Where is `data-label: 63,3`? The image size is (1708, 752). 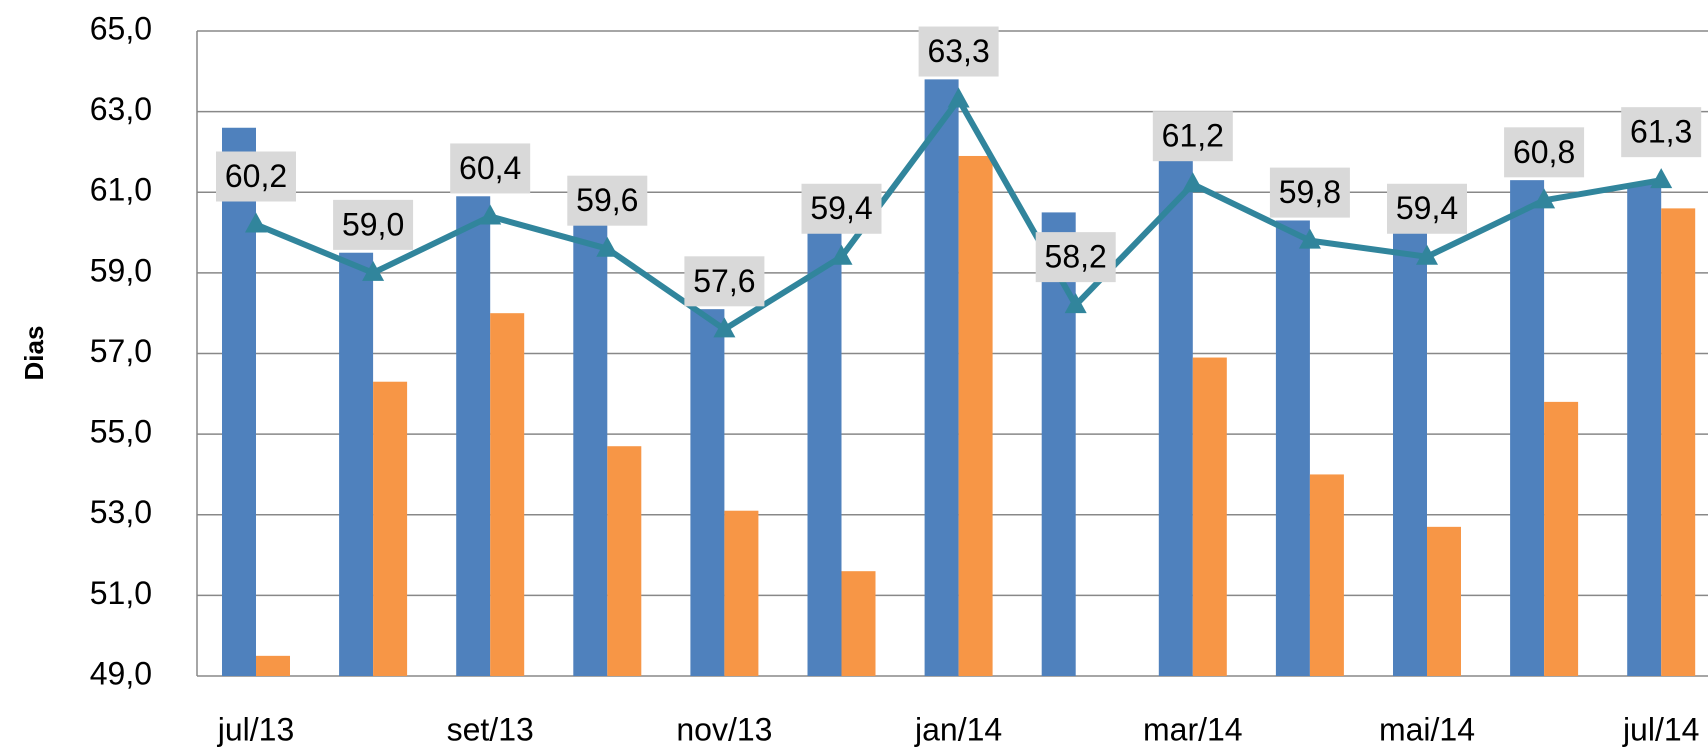
data-label: 63,3 is located at coordinates (958, 51).